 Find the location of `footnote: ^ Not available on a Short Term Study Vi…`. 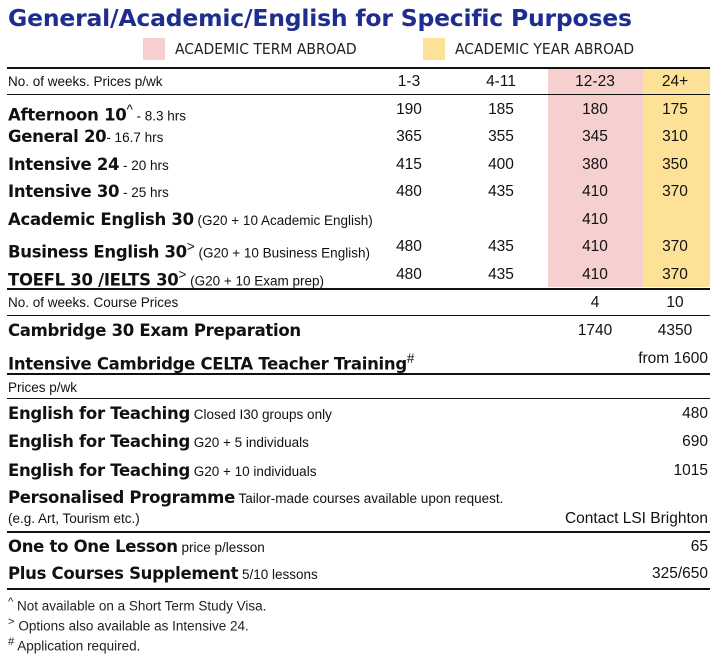

footnote: ^ Not available on a Short Term Study Vi… is located at coordinates (137, 605).